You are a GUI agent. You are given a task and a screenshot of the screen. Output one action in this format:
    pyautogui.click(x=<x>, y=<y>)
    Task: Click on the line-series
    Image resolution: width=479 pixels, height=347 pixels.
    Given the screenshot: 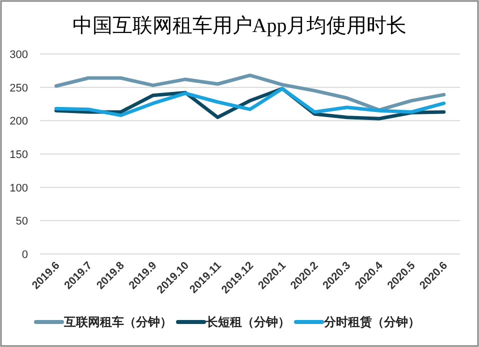 What is the action you would take?
    pyautogui.click(x=250, y=93)
    